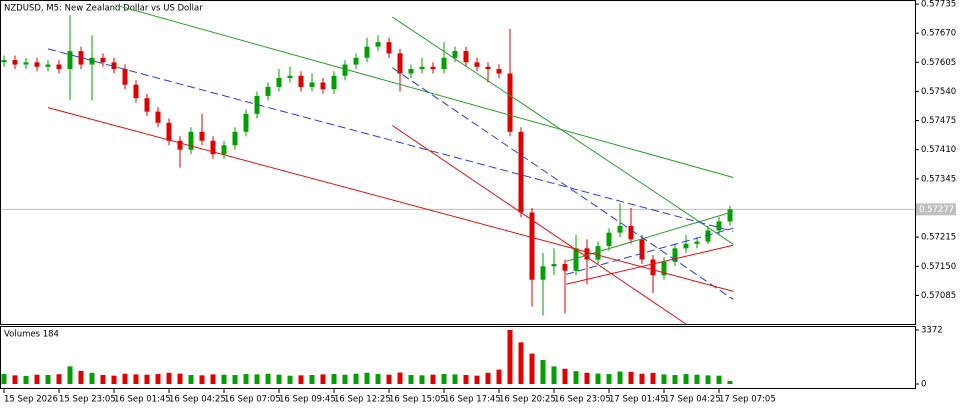 Image resolution: width=960 pixels, height=408 pixels. Describe the element at coordinates (649, 236) in the screenshot. I see `trendline` at that location.